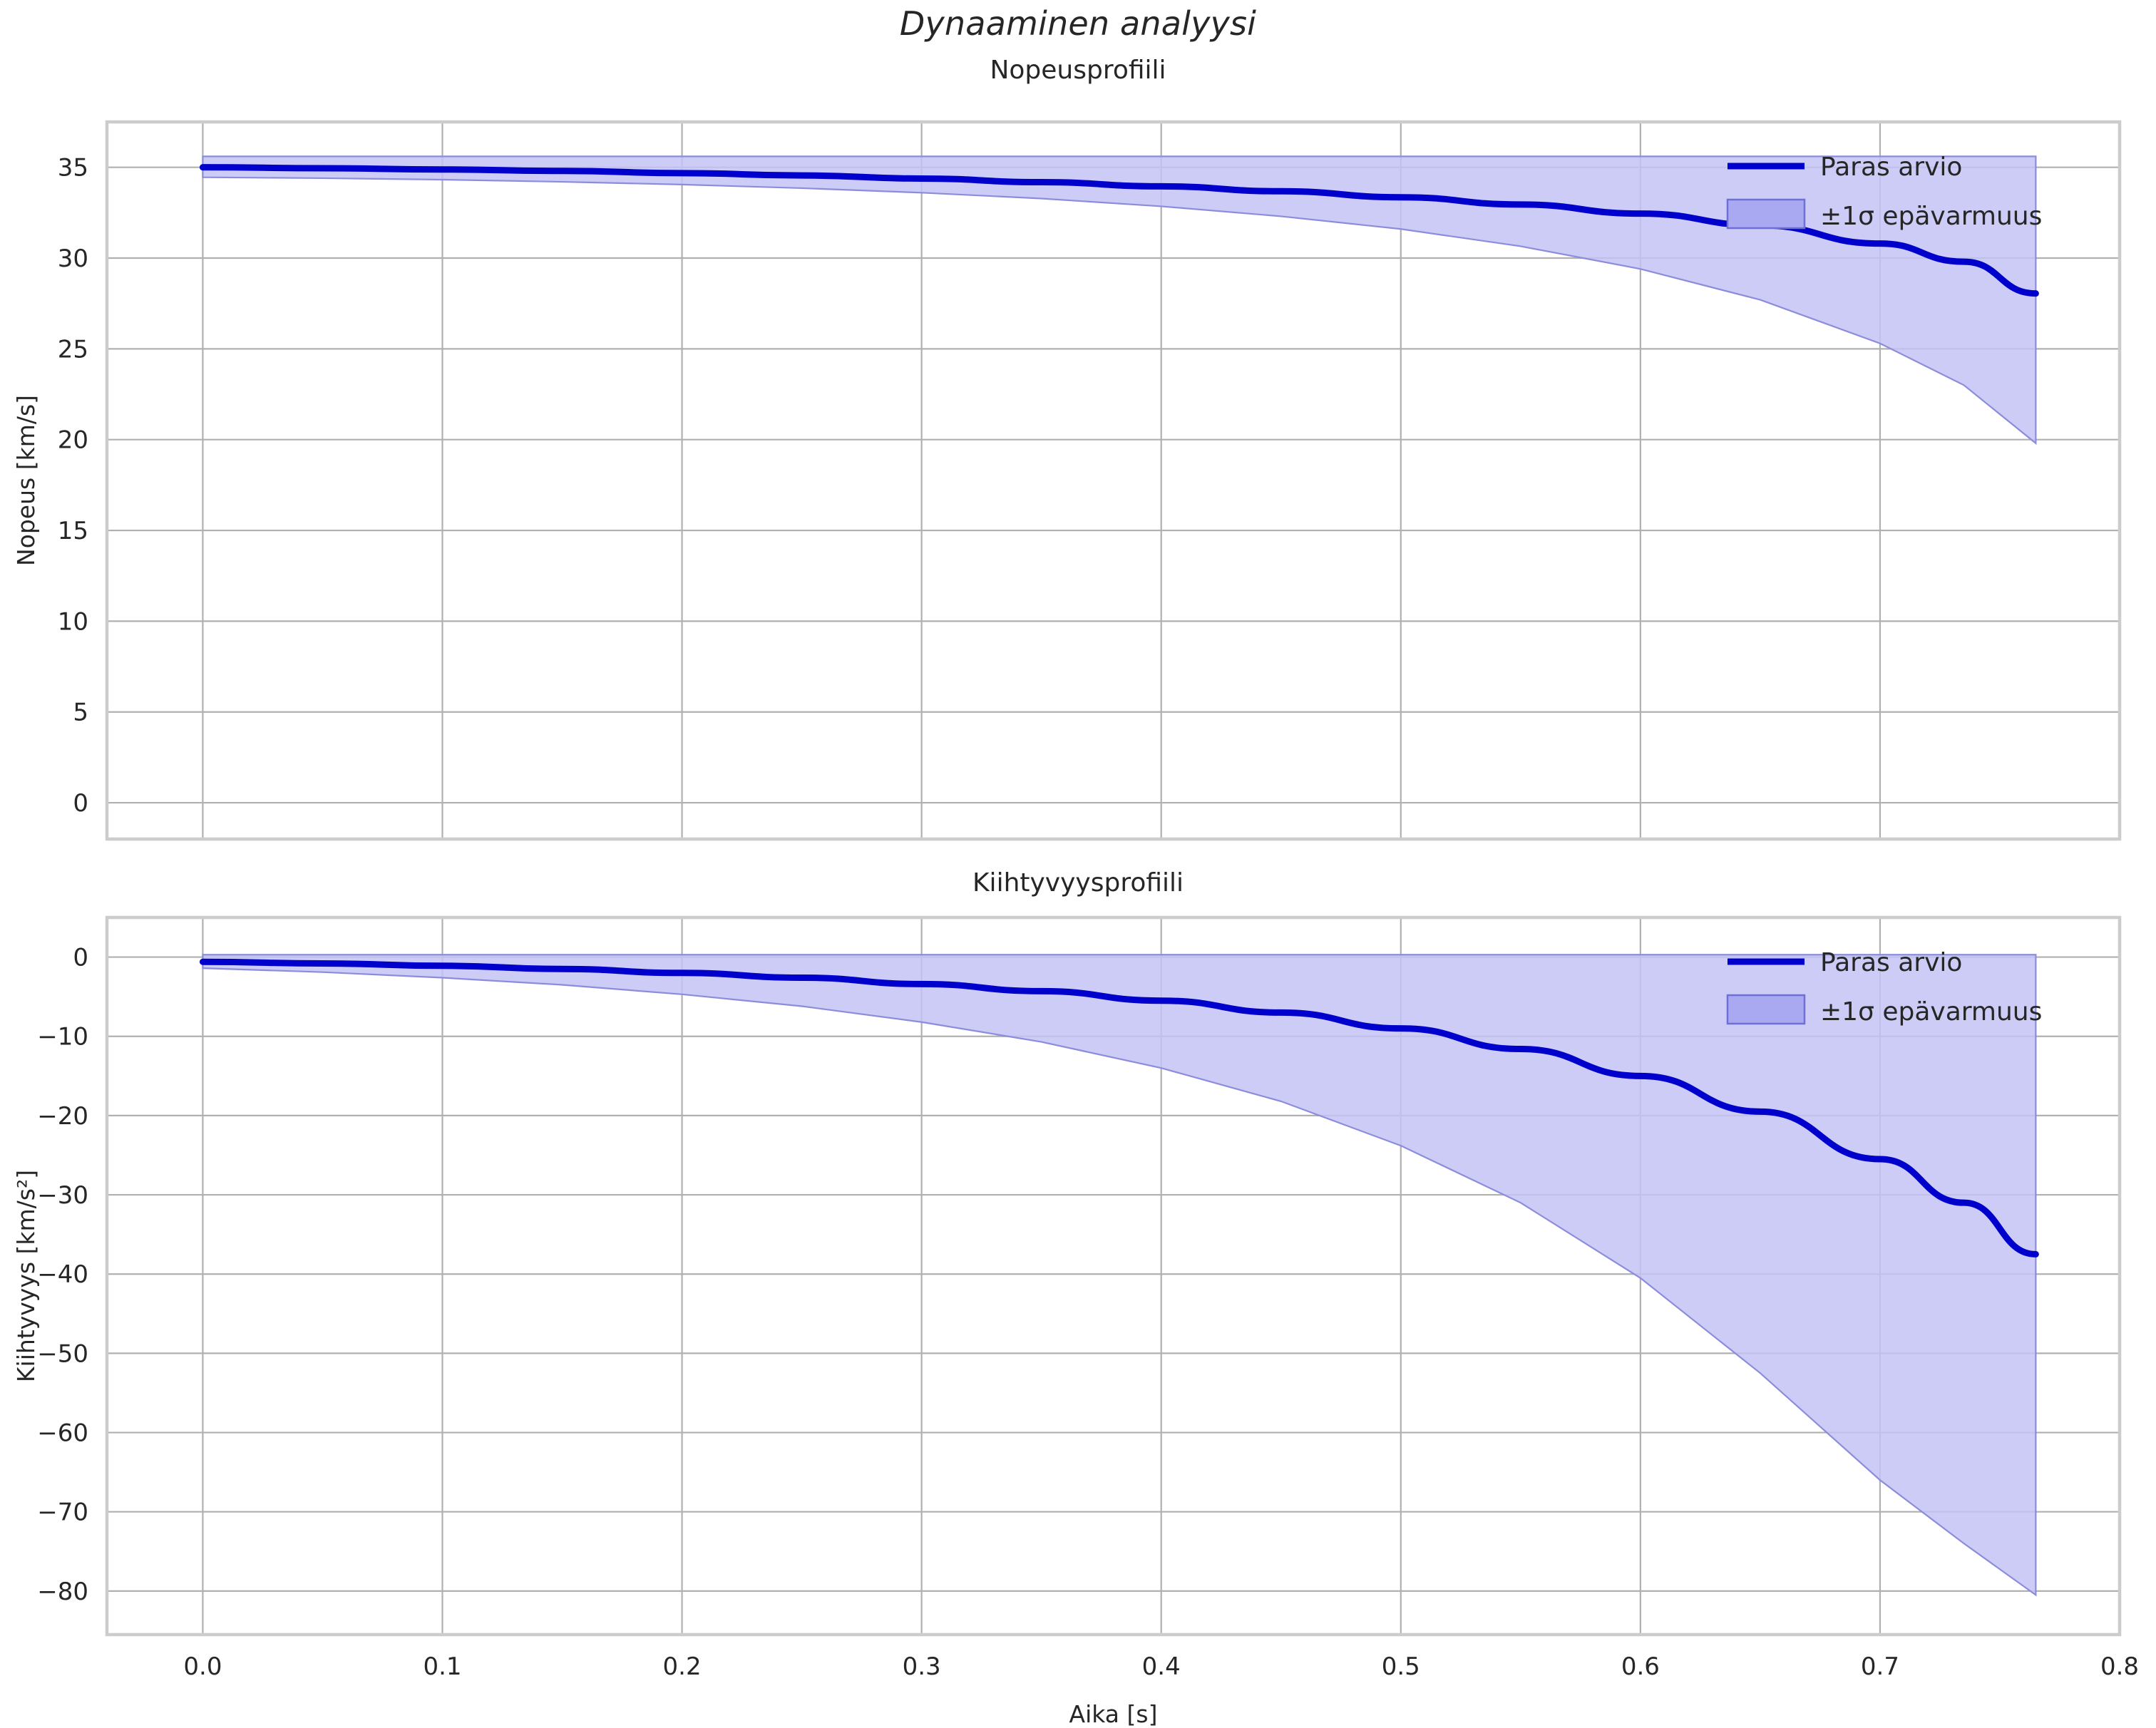  I want to click on y-tick-label: −80, so click(62, 1592).